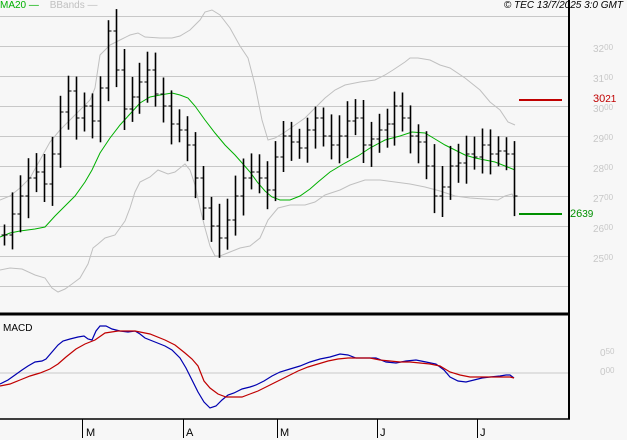  What do you see at coordinates (73, 5) in the screenshot?
I see `legend-bbands: BBands —` at bounding box center [73, 5].